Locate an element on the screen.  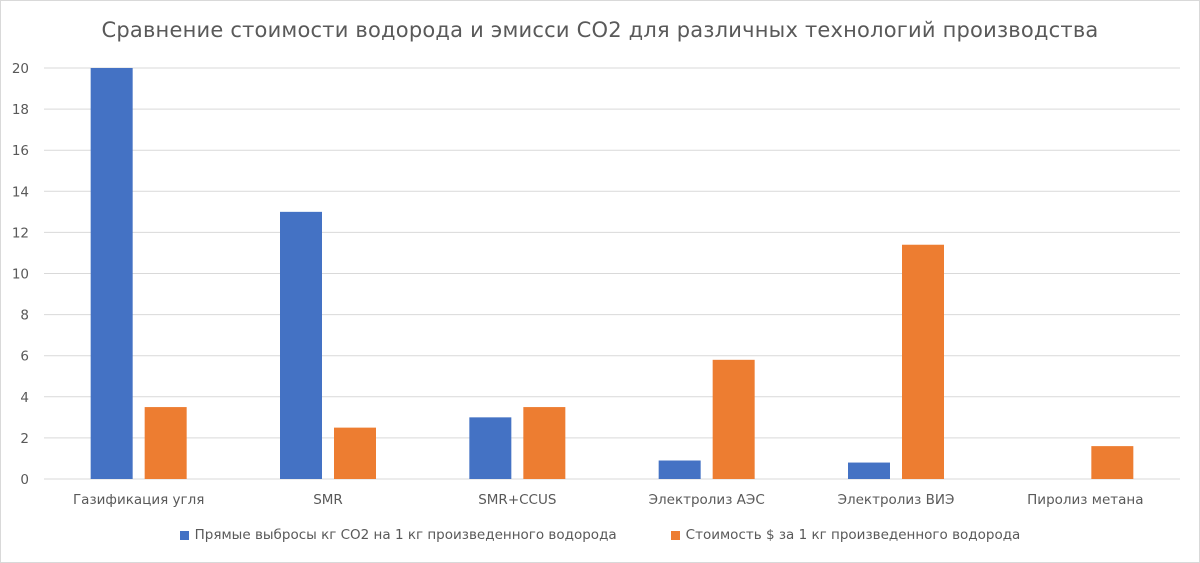
y-tick-label: 0 is located at coordinates (24, 480).